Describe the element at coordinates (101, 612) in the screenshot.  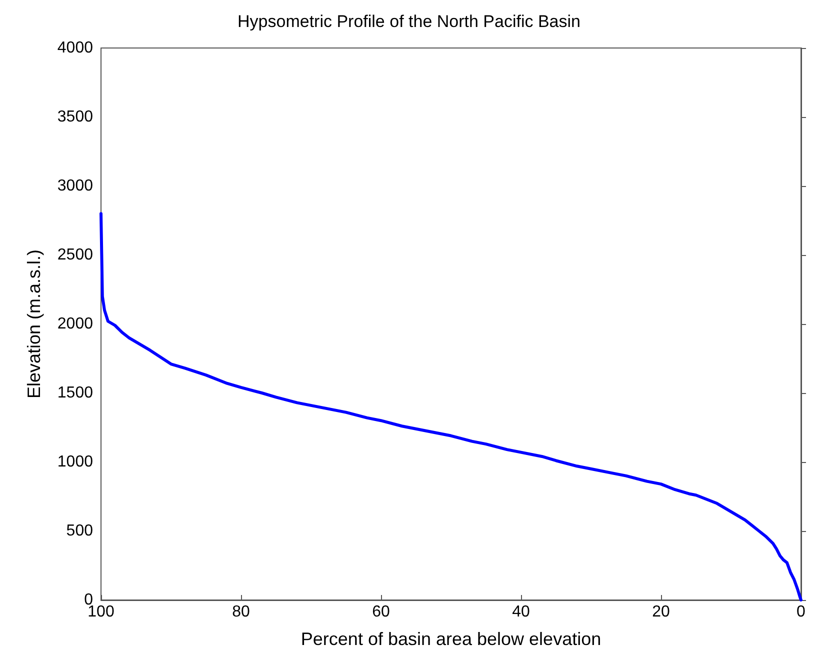
I see `x-tick-label: 100` at that location.